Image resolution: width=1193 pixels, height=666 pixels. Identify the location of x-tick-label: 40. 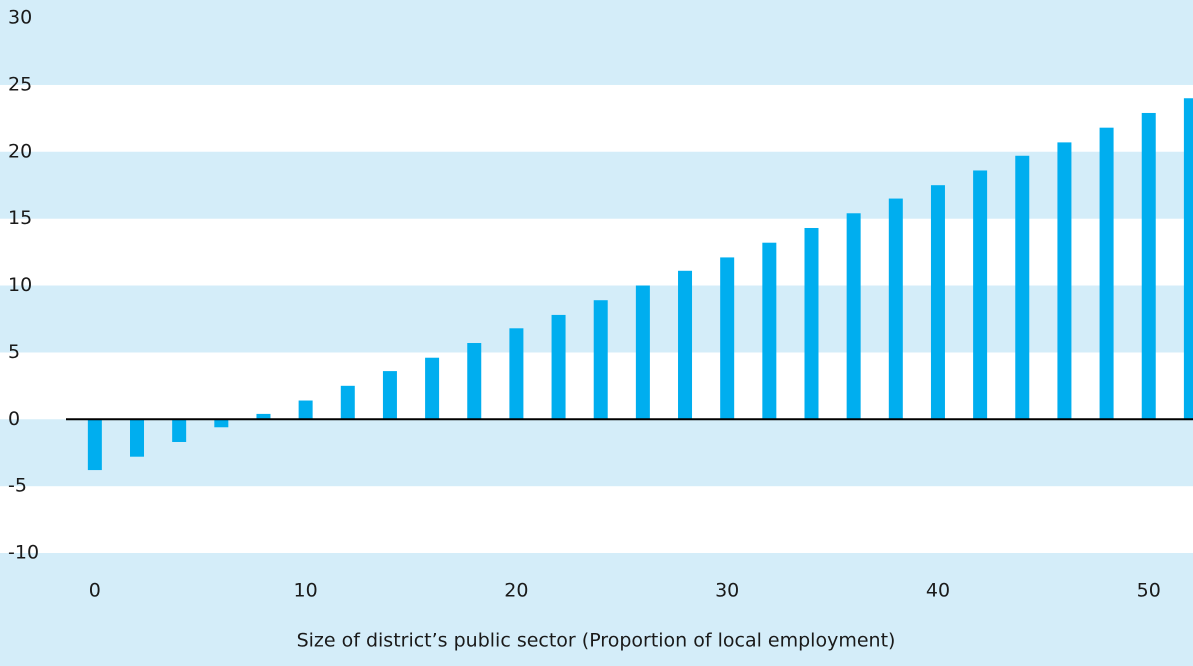
(938, 591).